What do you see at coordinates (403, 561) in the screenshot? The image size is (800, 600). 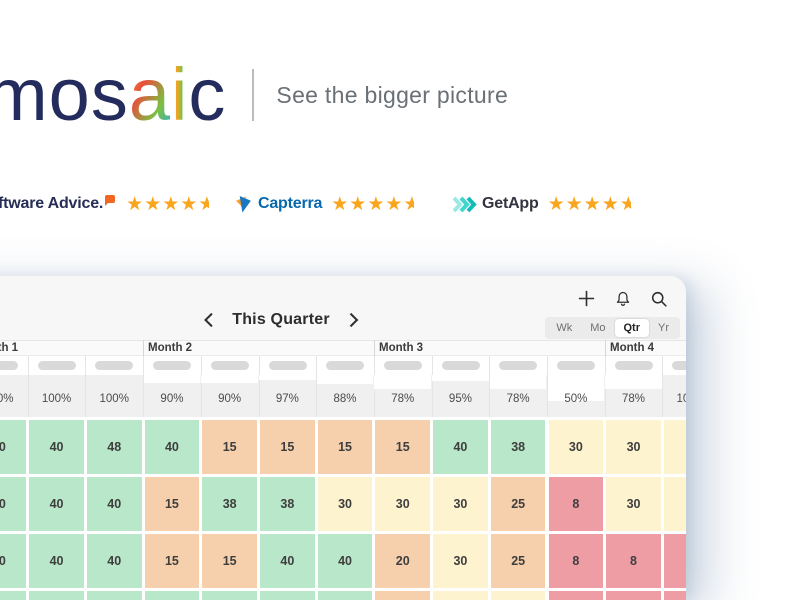 I see `allocation-cell: 20` at bounding box center [403, 561].